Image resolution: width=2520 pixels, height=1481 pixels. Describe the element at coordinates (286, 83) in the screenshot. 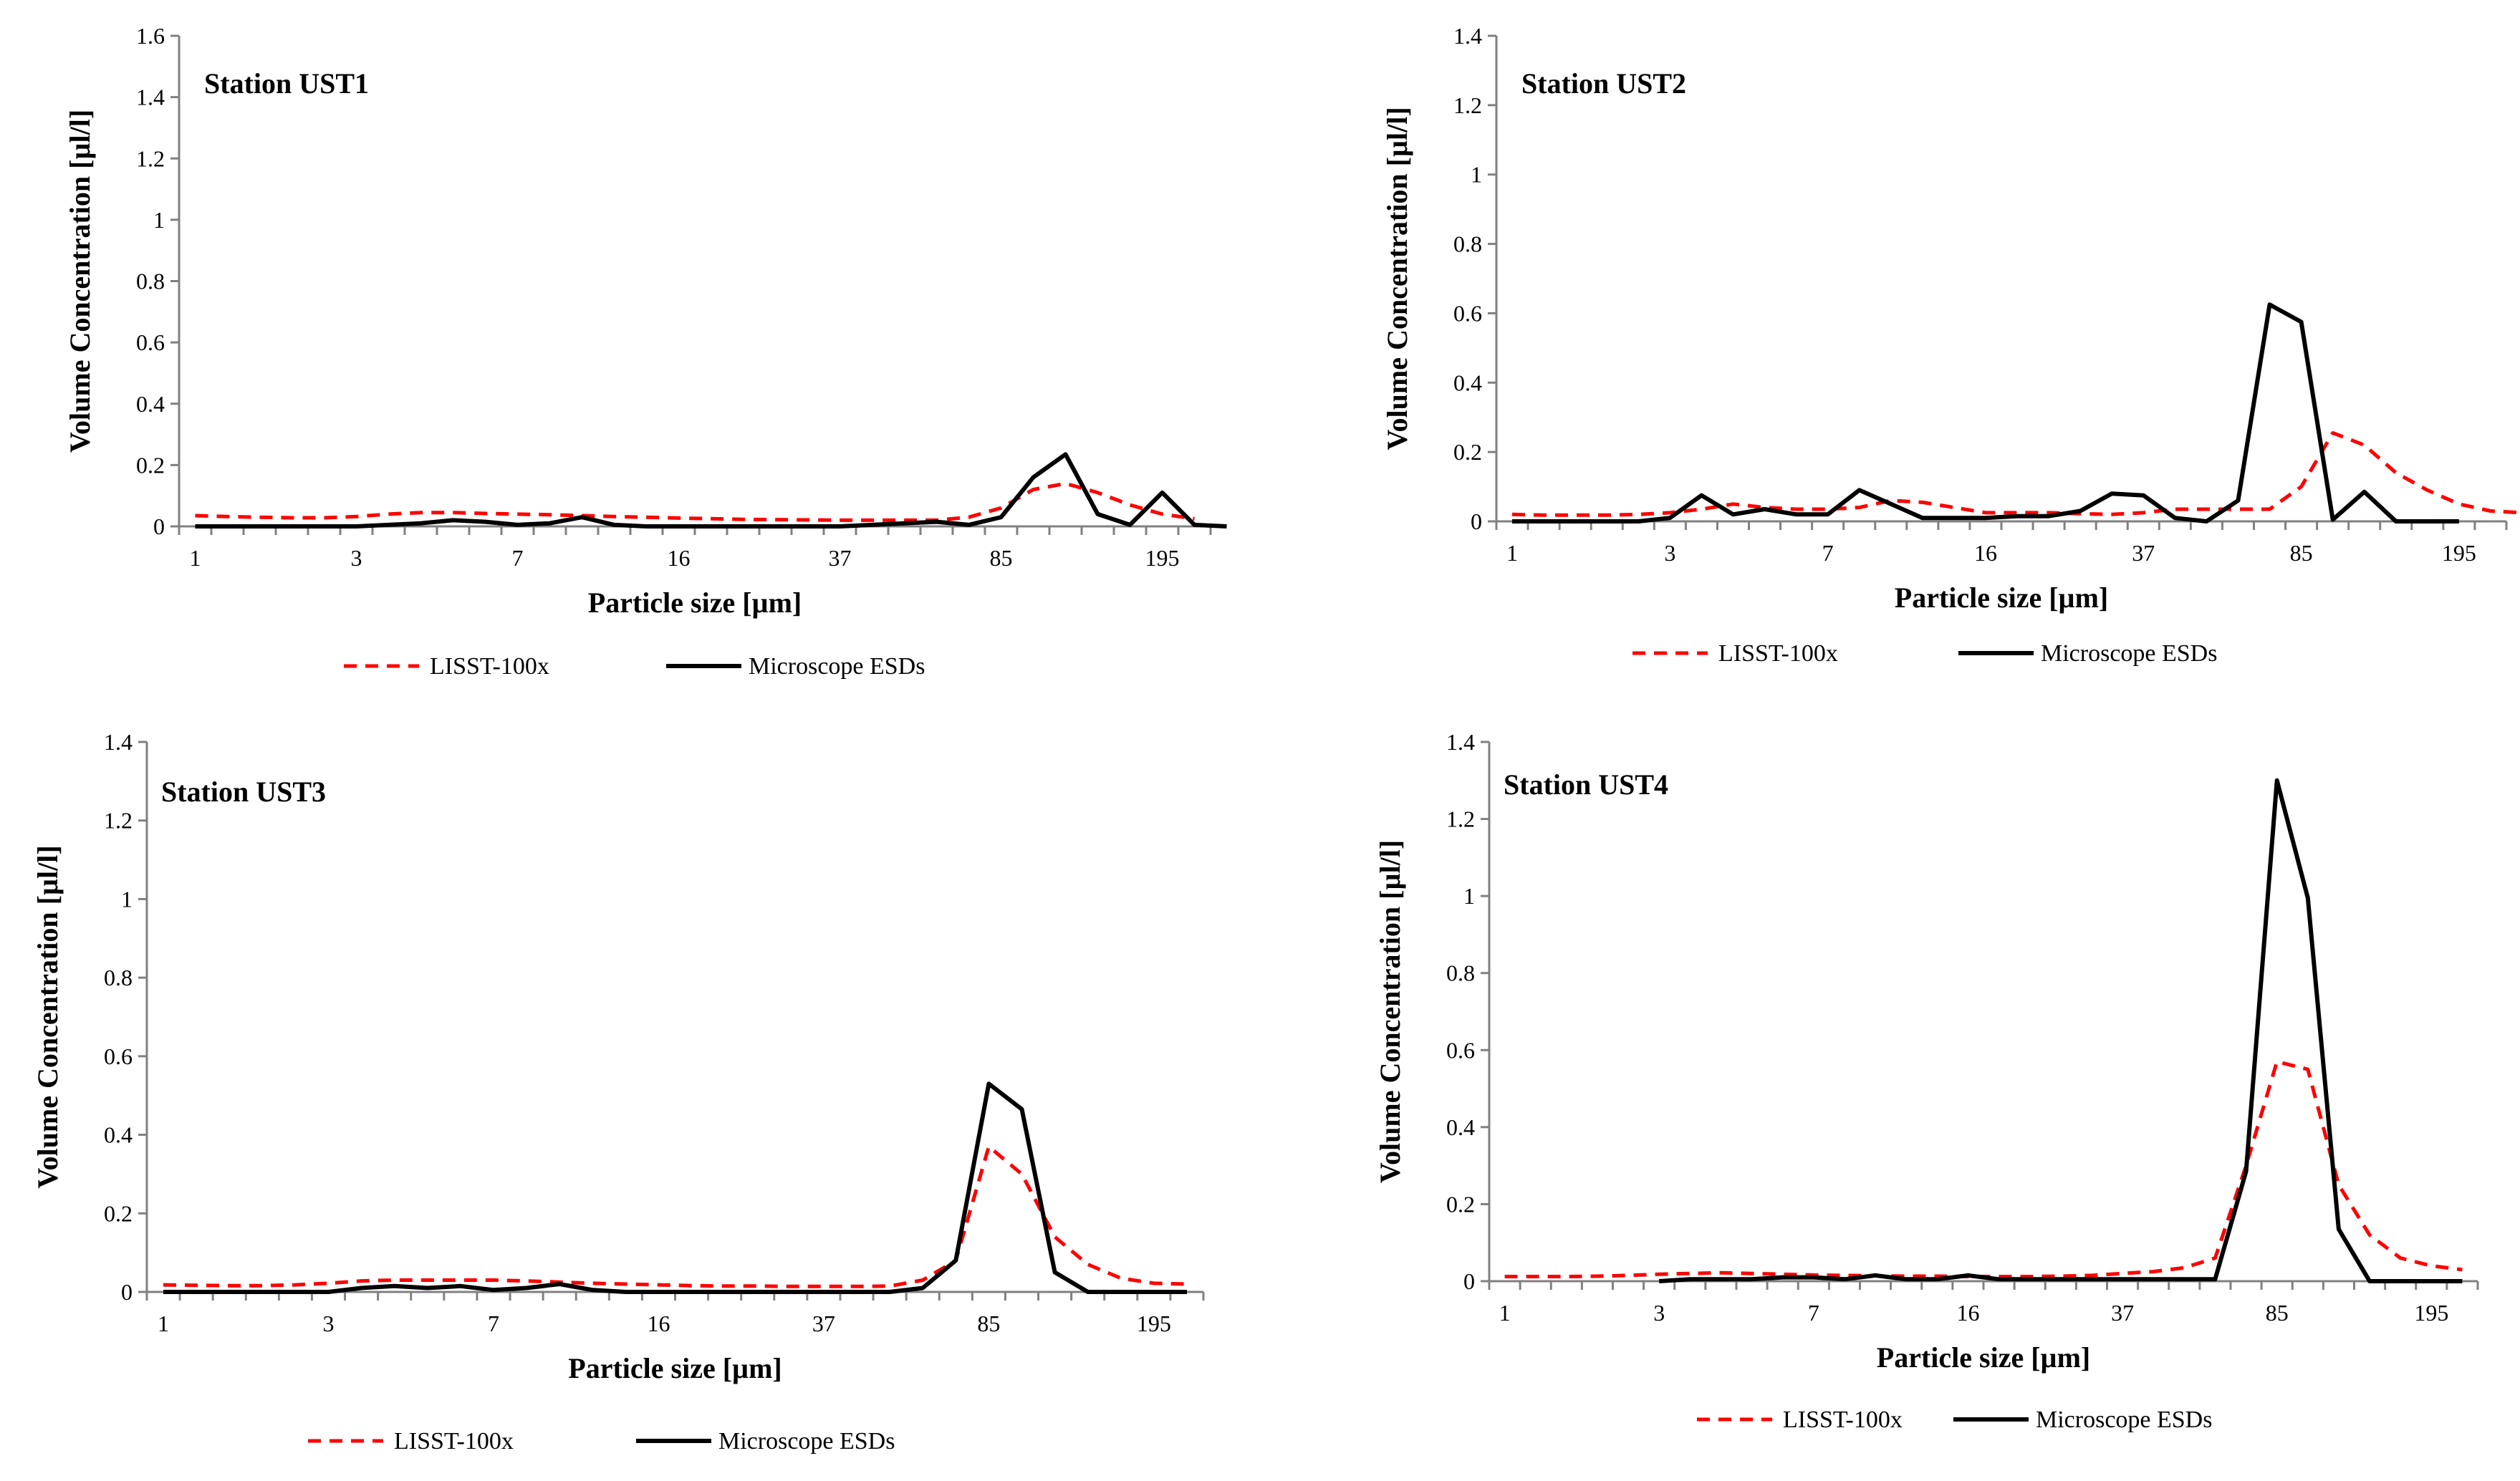

I see `station-title: Station UST1` at that location.